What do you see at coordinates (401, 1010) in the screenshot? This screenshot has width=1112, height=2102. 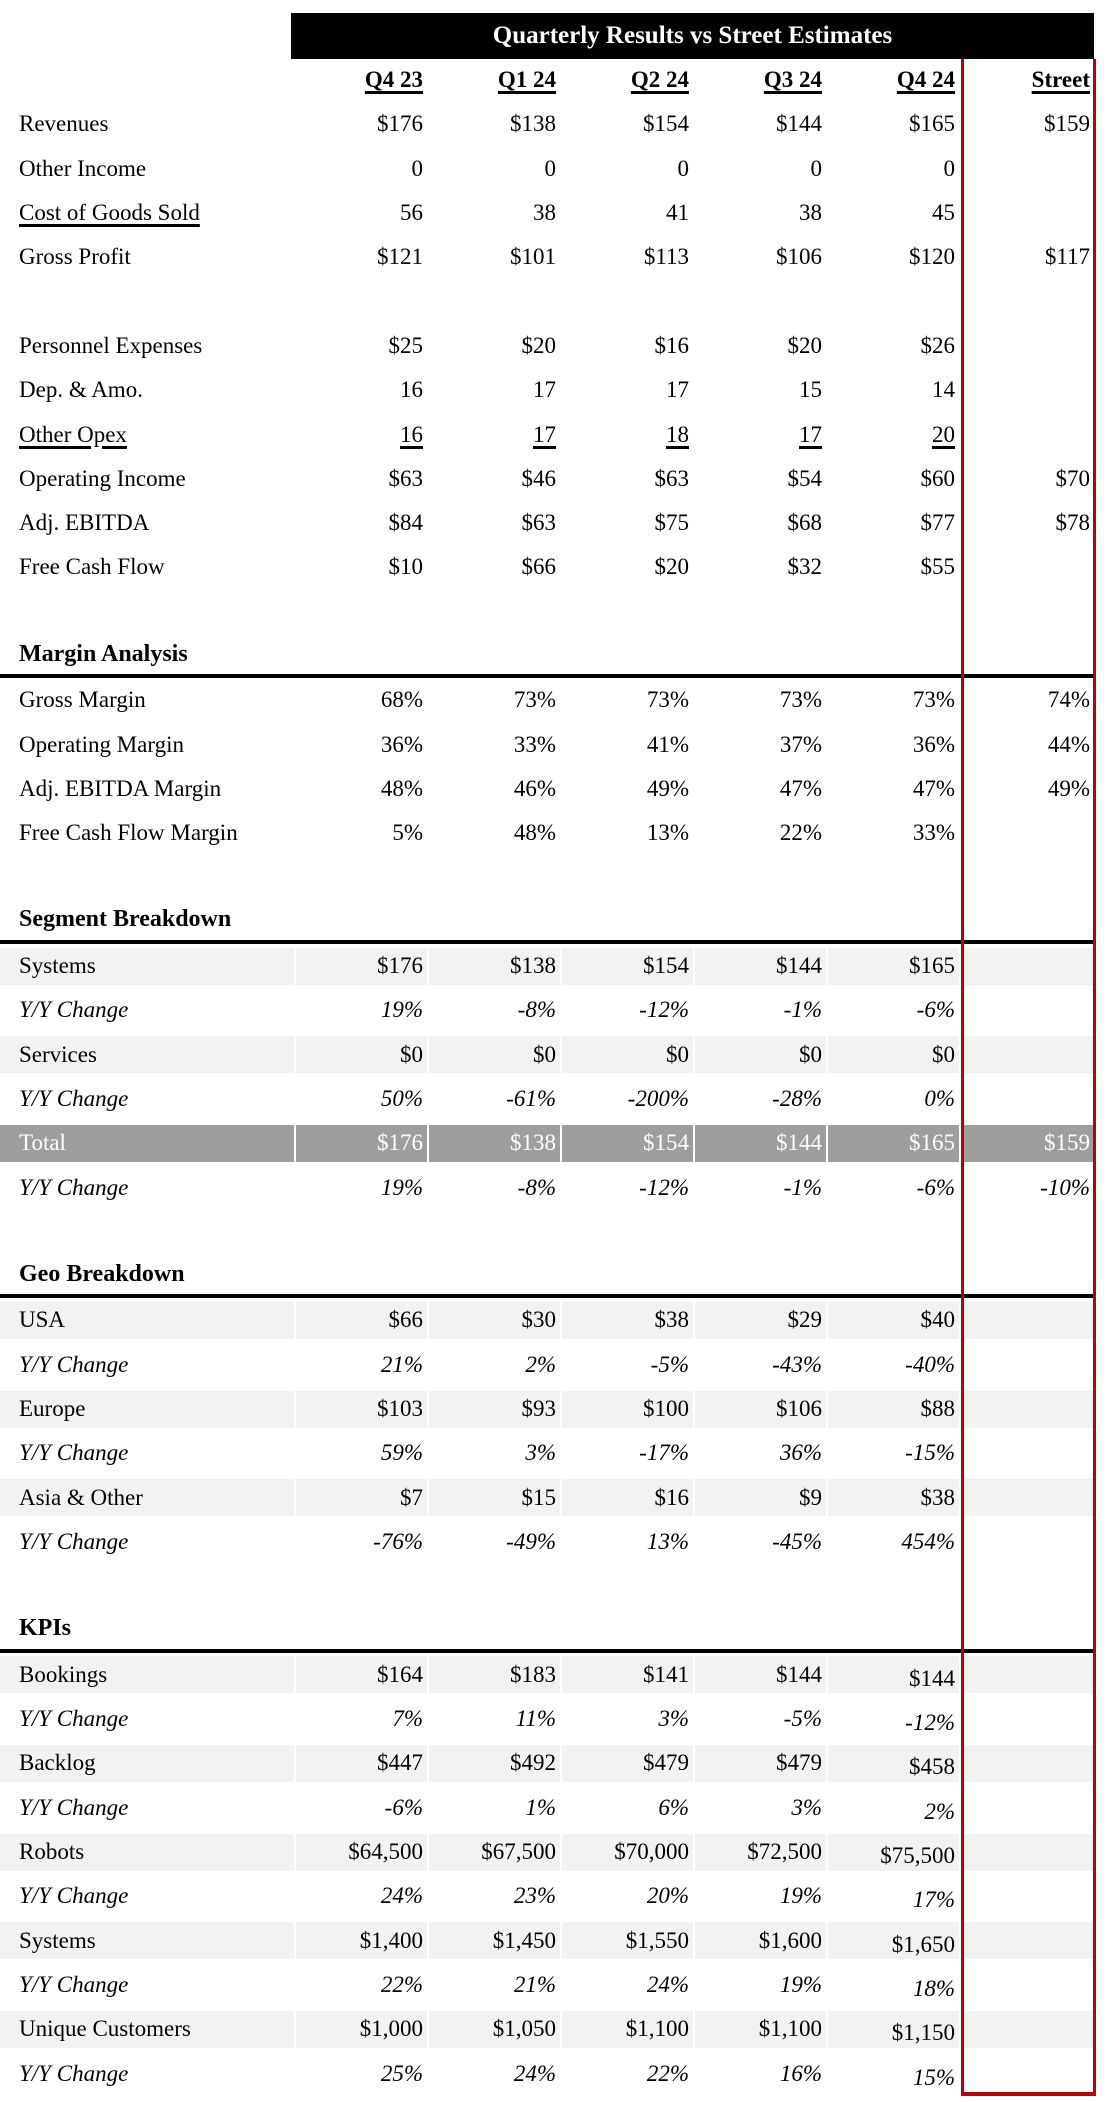 I see `cell-value: 19%` at bounding box center [401, 1010].